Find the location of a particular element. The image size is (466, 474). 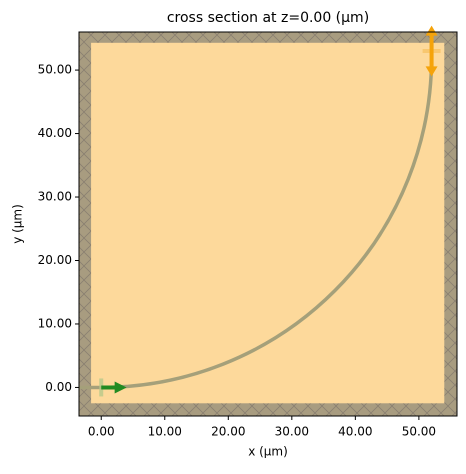

x-tick-label: 20.00 is located at coordinates (228, 432).